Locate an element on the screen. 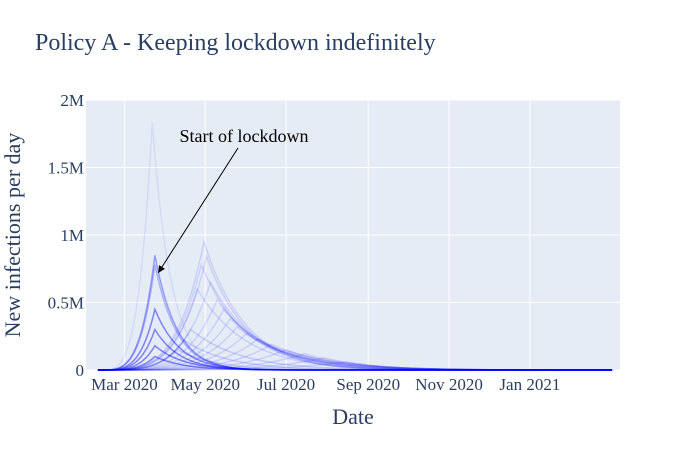 The image size is (700, 455). y-tick-label: 2M is located at coordinates (72, 100).